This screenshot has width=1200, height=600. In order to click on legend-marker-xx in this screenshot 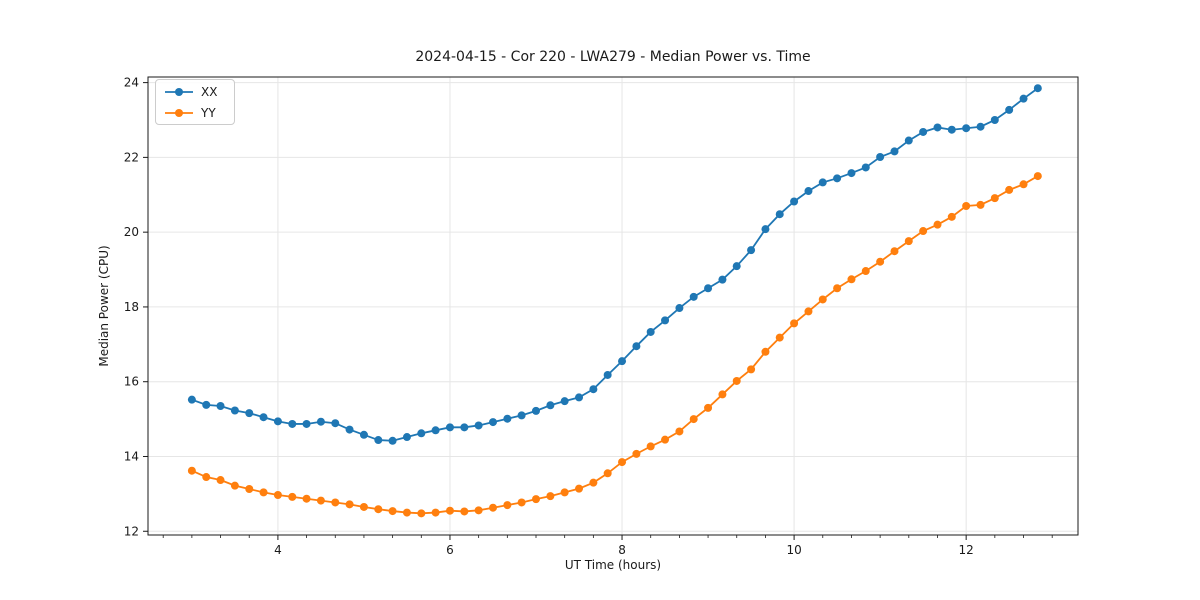, I will do `click(179, 91)`.